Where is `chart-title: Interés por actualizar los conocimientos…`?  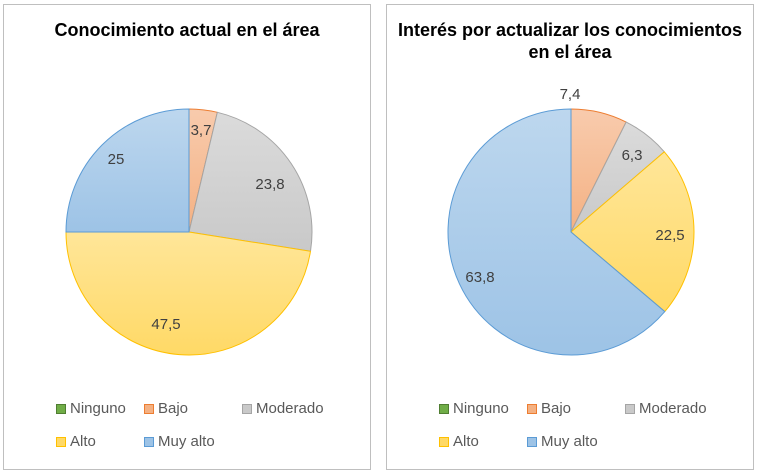
chart-title: Interés por actualizar los conocimientos… is located at coordinates (570, 41).